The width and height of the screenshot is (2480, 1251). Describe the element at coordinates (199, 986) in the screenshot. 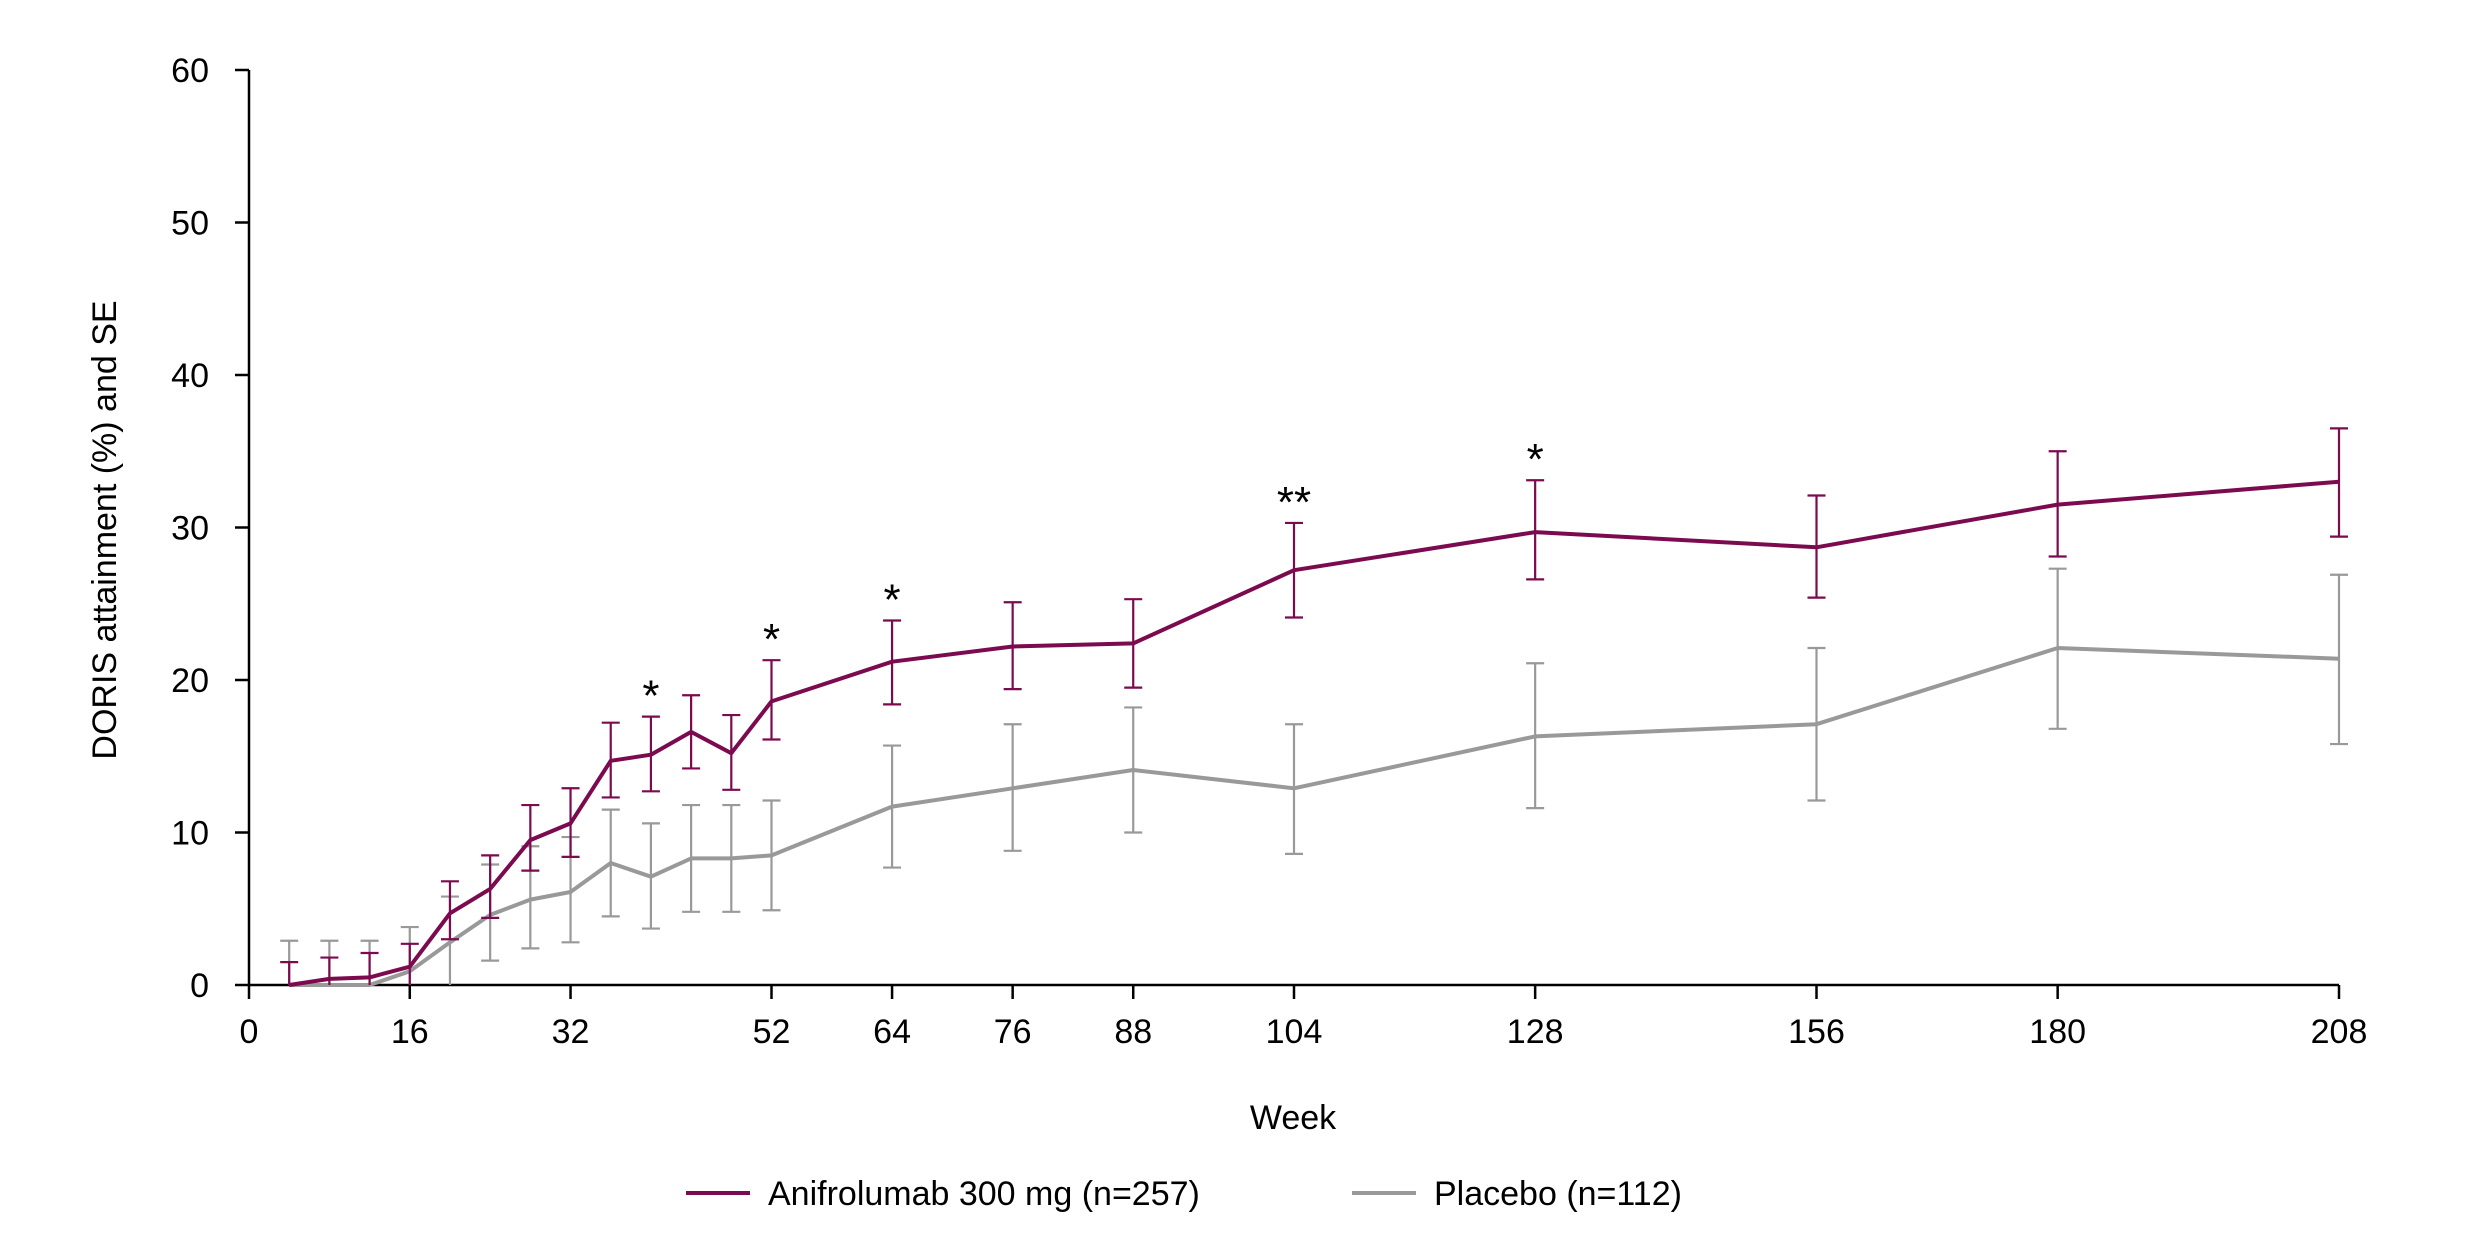

I see `y-tick-label: 0` at that location.